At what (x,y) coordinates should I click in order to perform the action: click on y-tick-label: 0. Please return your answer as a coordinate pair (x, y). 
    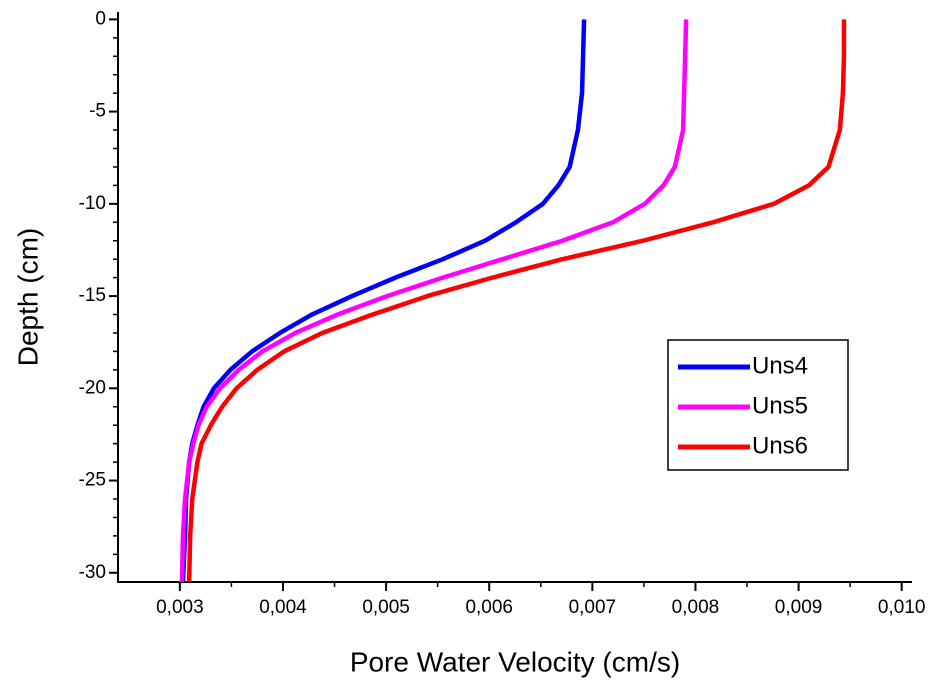
    Looking at the image, I should click on (100, 18).